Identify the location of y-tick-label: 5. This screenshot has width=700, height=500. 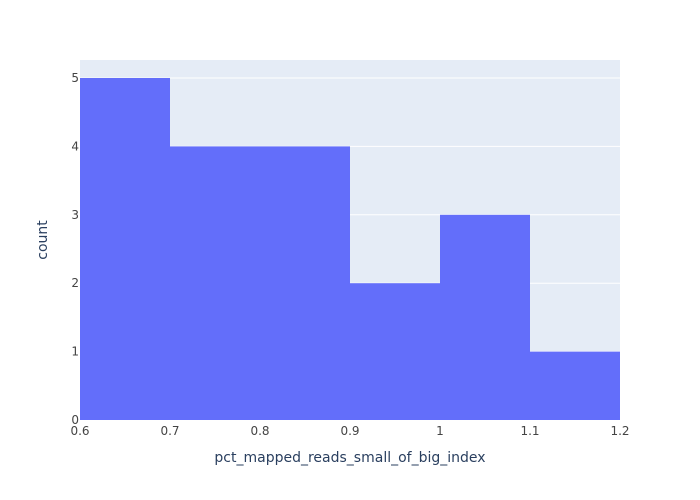
(75, 78).